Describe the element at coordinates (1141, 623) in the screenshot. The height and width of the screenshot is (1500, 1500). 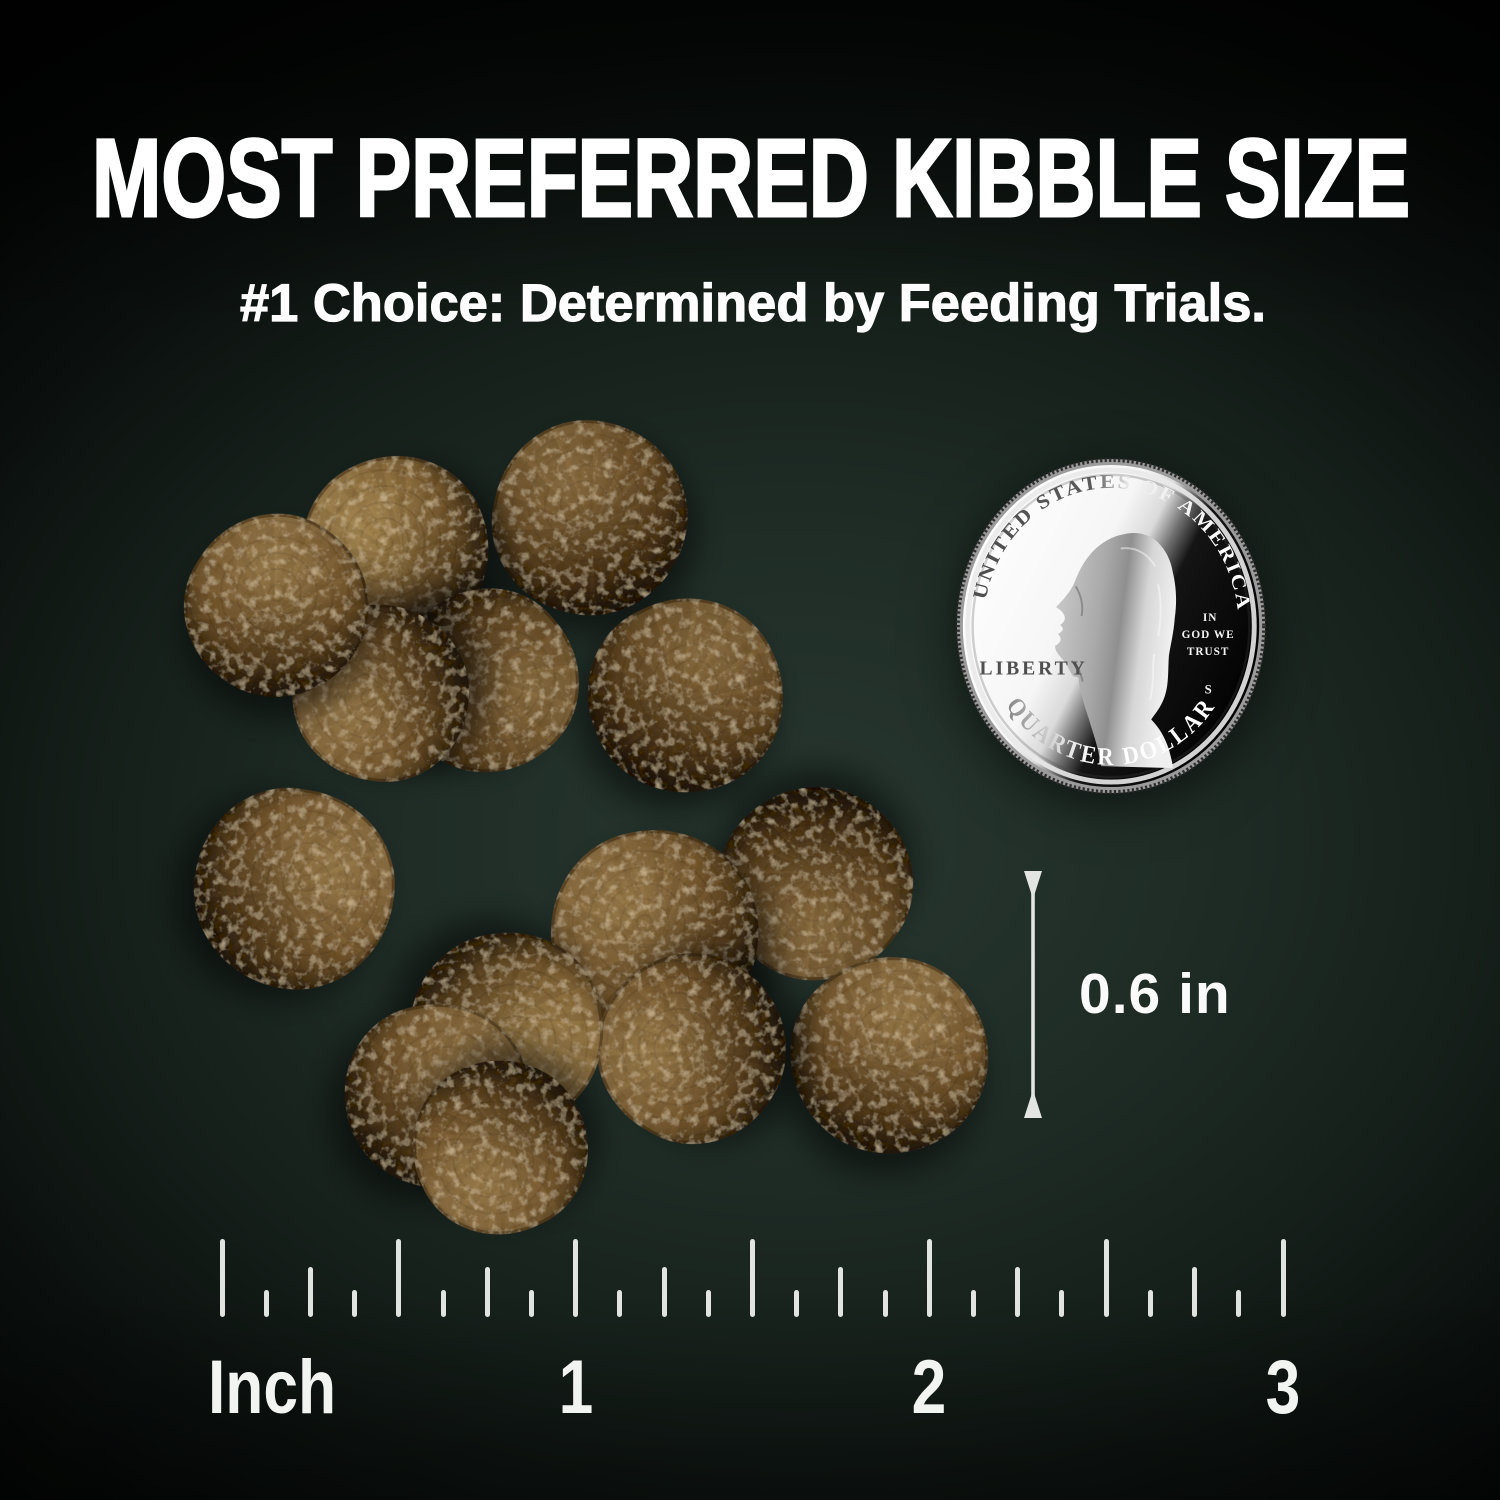
I see `bust-hair-detail` at that location.